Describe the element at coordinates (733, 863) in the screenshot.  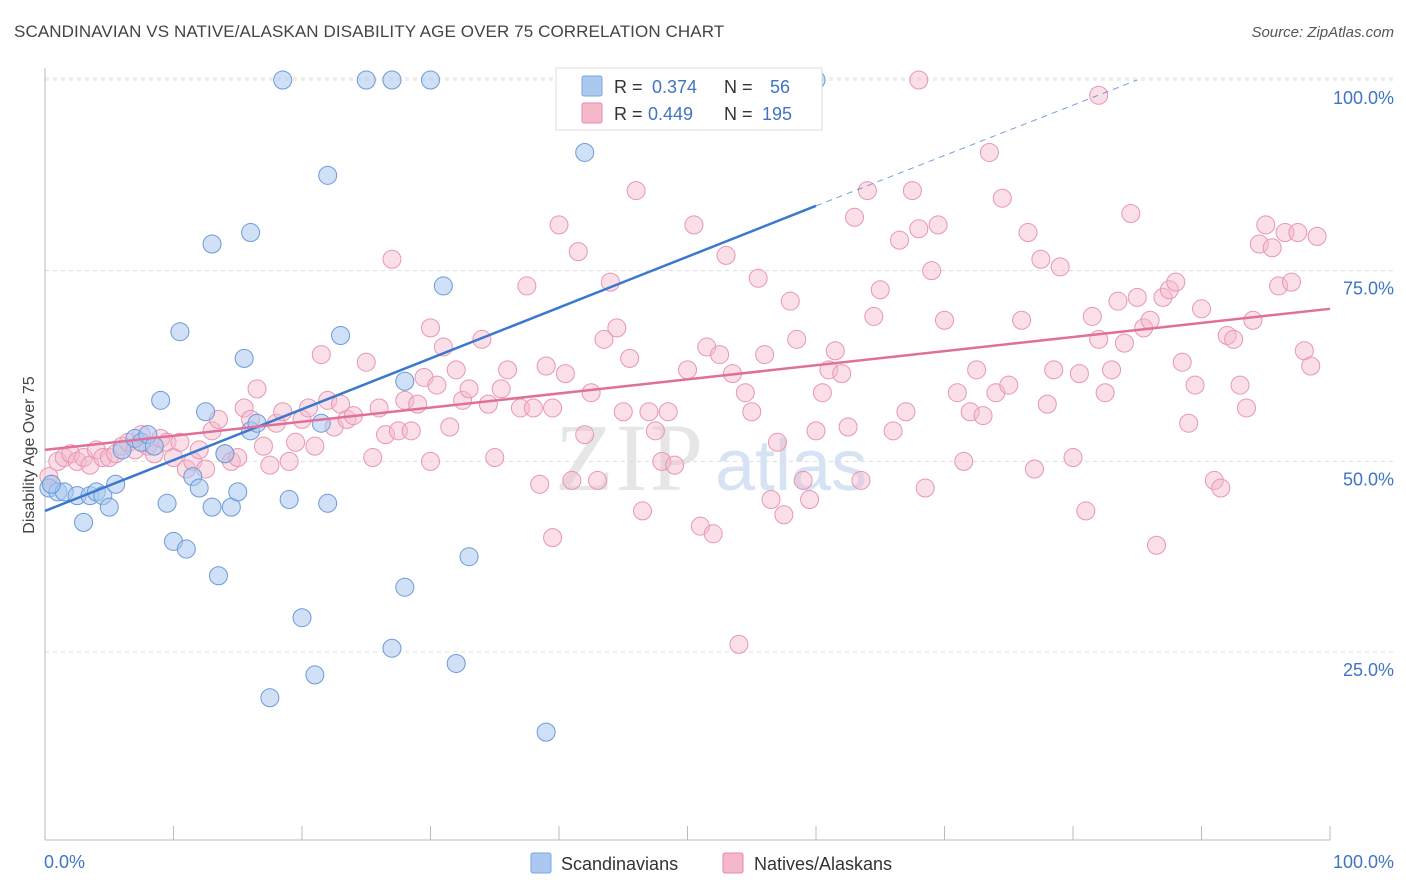
I see `natives-swatch` at that location.